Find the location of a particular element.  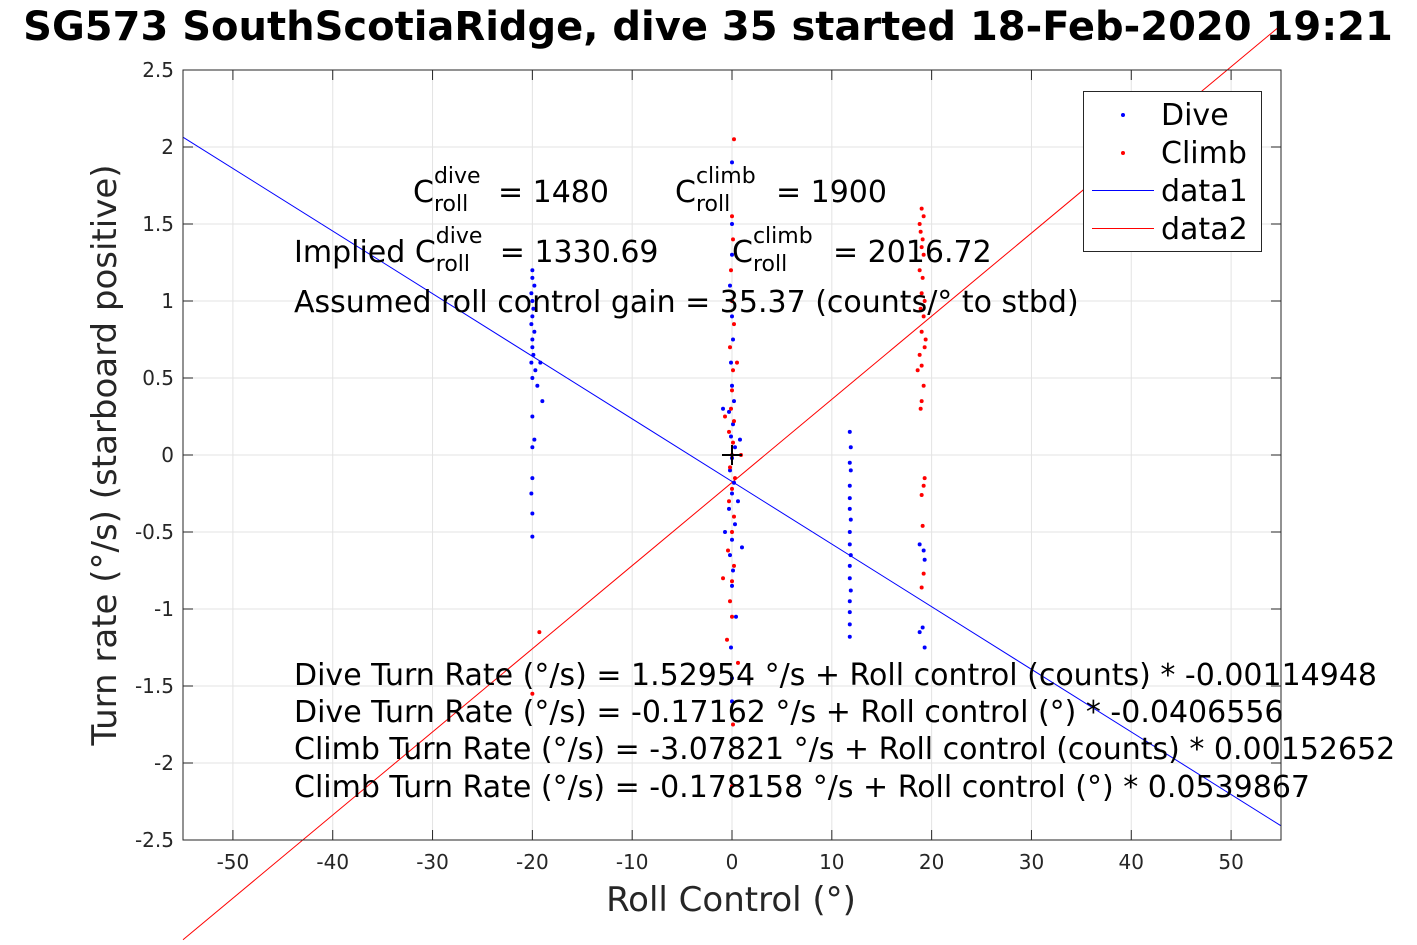

implied-dive-sub: roll is located at coordinates (453, 264).